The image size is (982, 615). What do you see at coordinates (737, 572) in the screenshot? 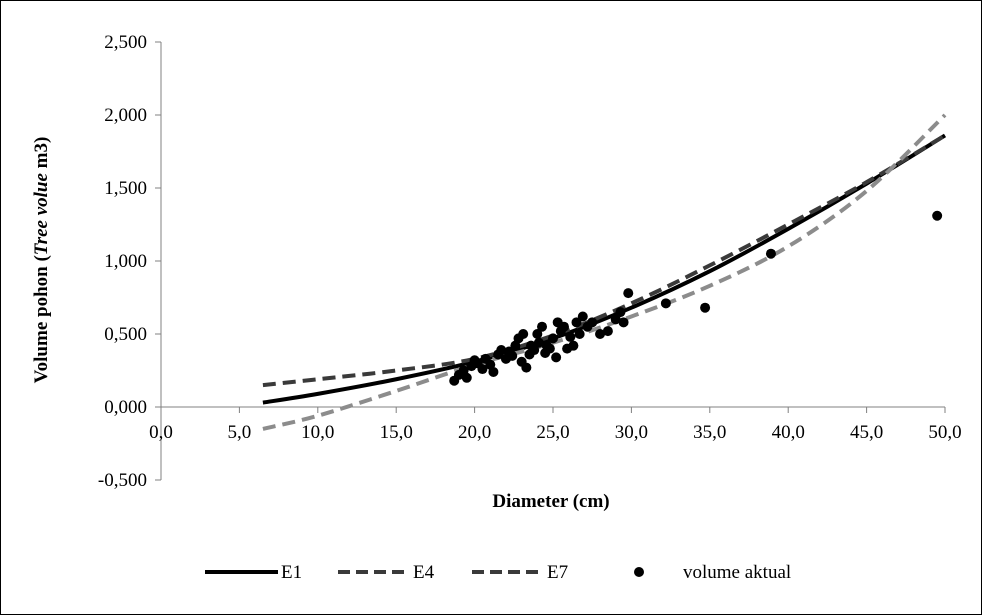
I see `legend-label-volume-aktual: volume aktual` at bounding box center [737, 572].